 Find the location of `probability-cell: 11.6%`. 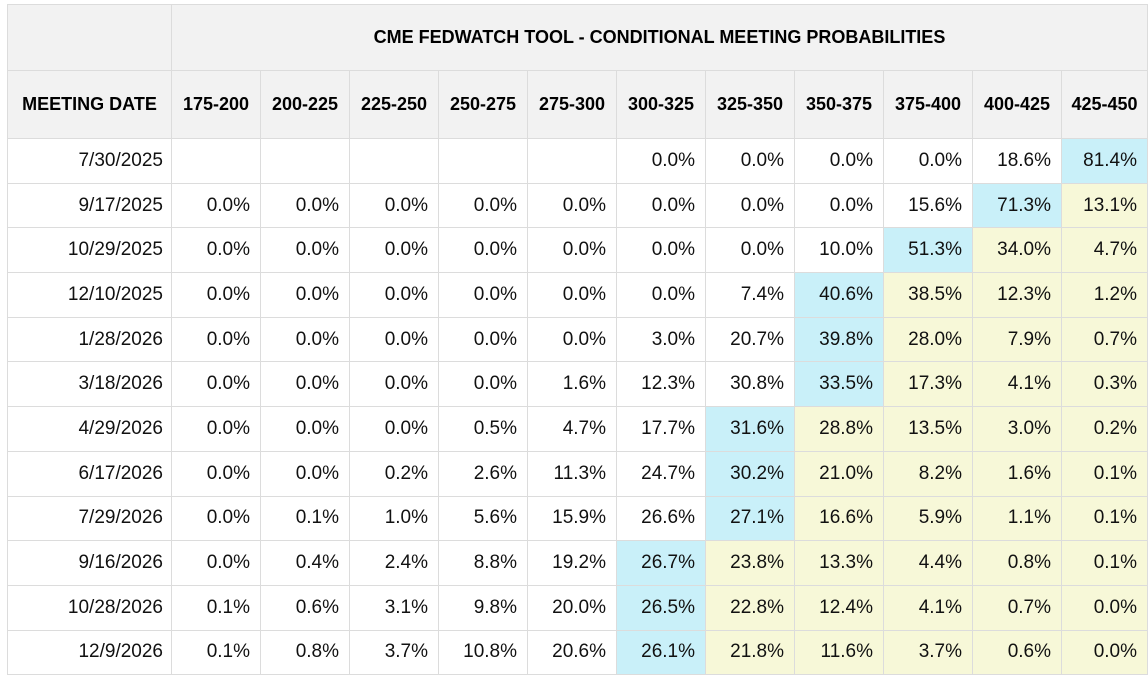

probability-cell: 11.6% is located at coordinates (839, 652).